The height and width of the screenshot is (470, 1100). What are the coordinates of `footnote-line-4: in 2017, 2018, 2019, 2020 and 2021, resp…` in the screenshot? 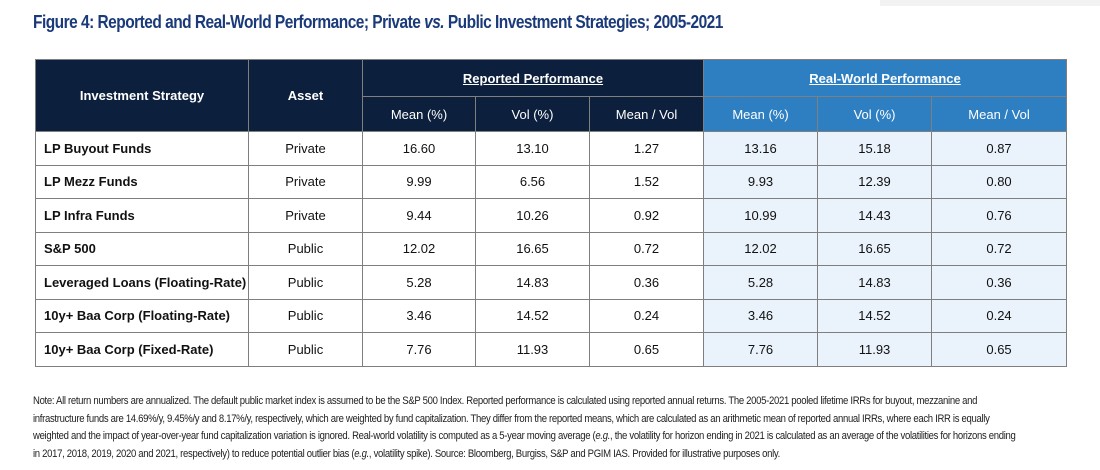 It's located at (562, 455).